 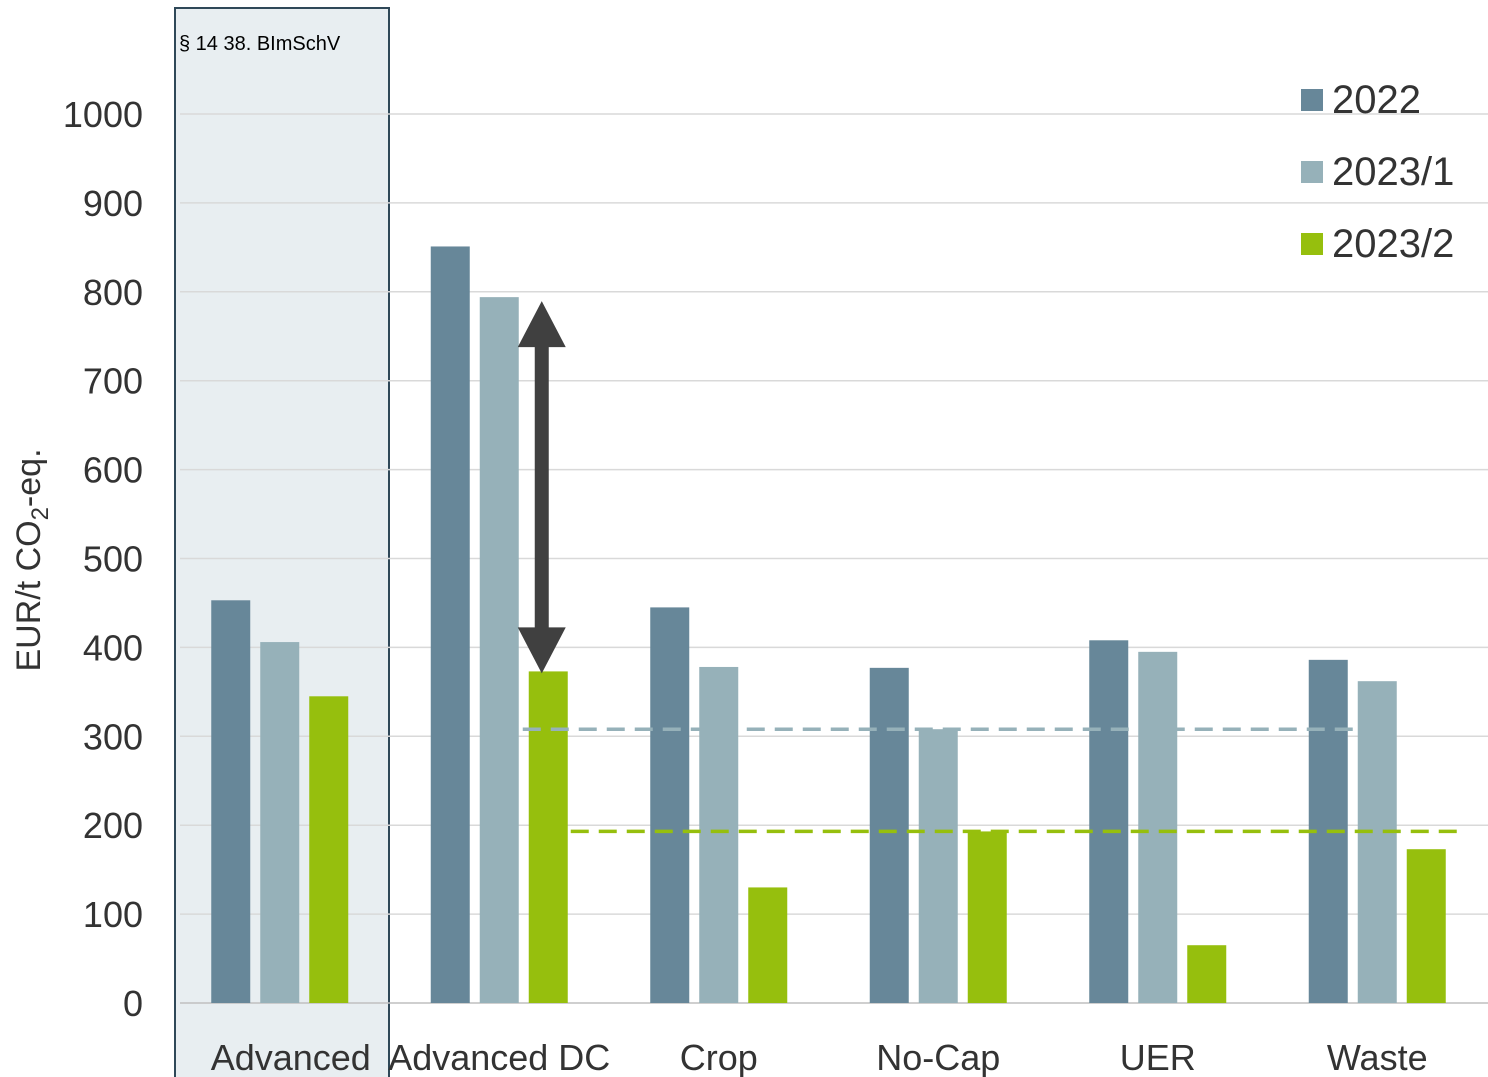 I want to click on category-label: Advanced DC, so click(x=499, y=1057).